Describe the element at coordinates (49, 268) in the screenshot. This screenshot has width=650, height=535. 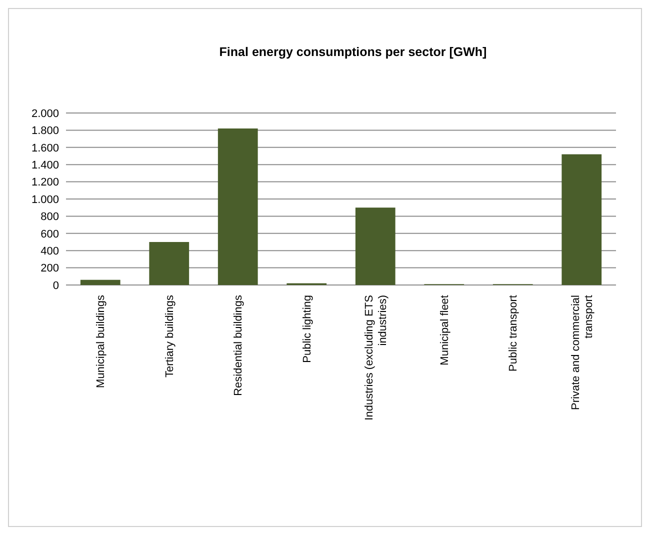
I see `y-tick-label: 200` at that location.